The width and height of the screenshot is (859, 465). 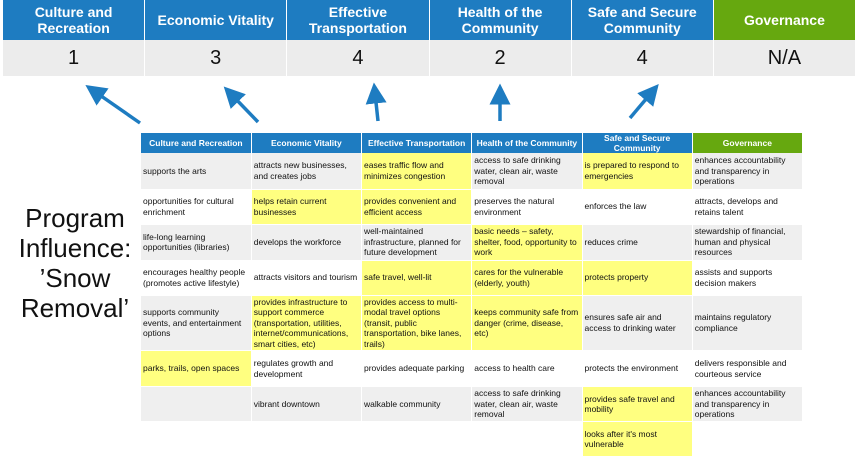 What do you see at coordinates (216, 58) in the screenshot?
I see `summary-value: 3` at bounding box center [216, 58].